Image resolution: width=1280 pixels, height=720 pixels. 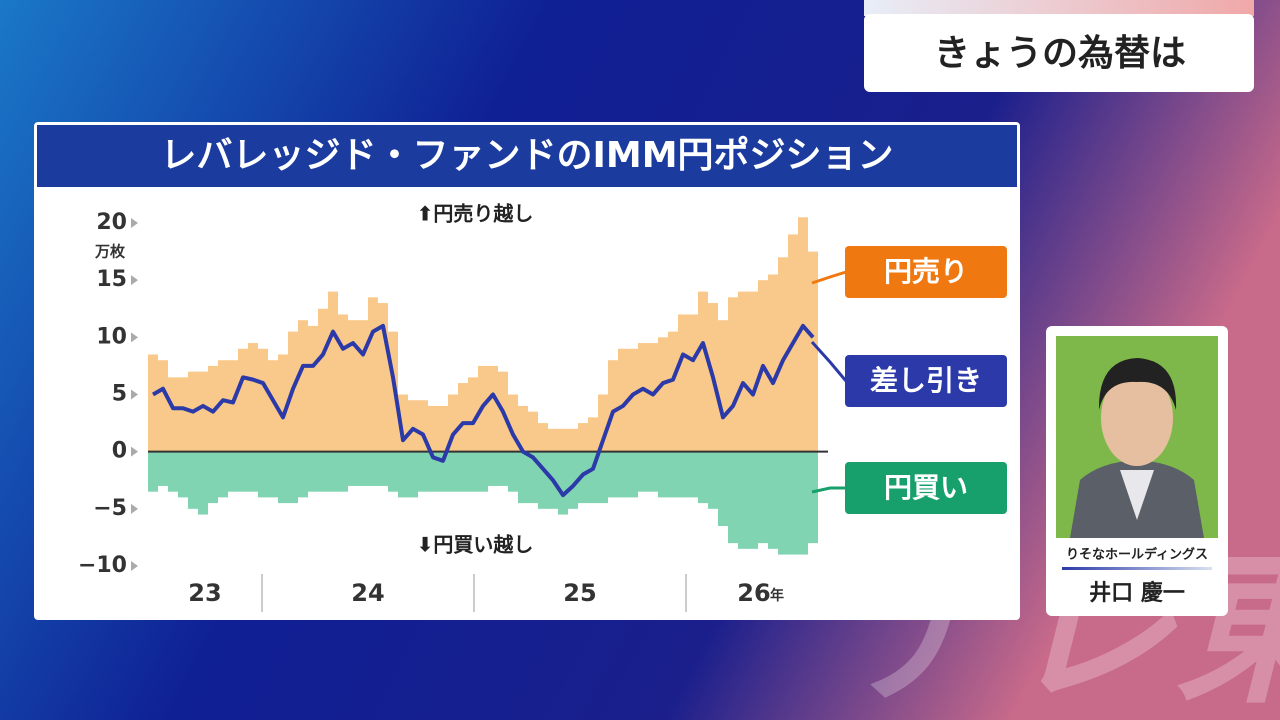 What do you see at coordinates (1137, 384) in the screenshot?
I see `photo-hair` at bounding box center [1137, 384].